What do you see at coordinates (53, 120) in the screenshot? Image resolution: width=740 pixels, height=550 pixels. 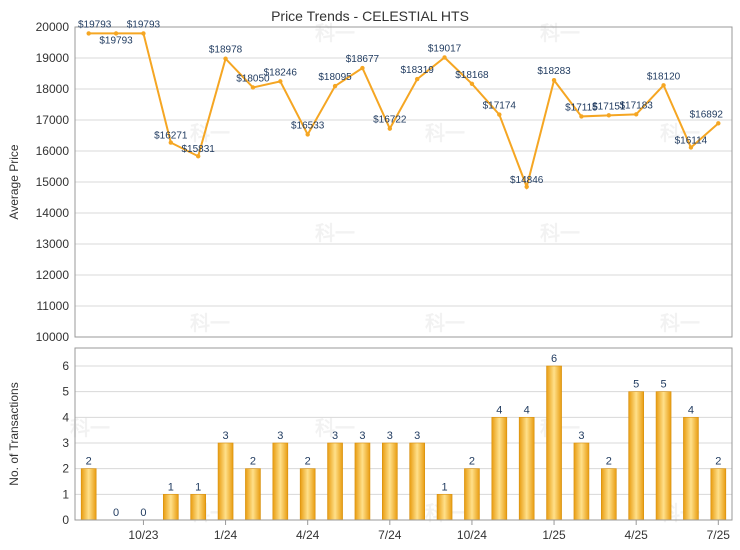 I see `price-y-tick-label: 17000` at bounding box center [53, 120].